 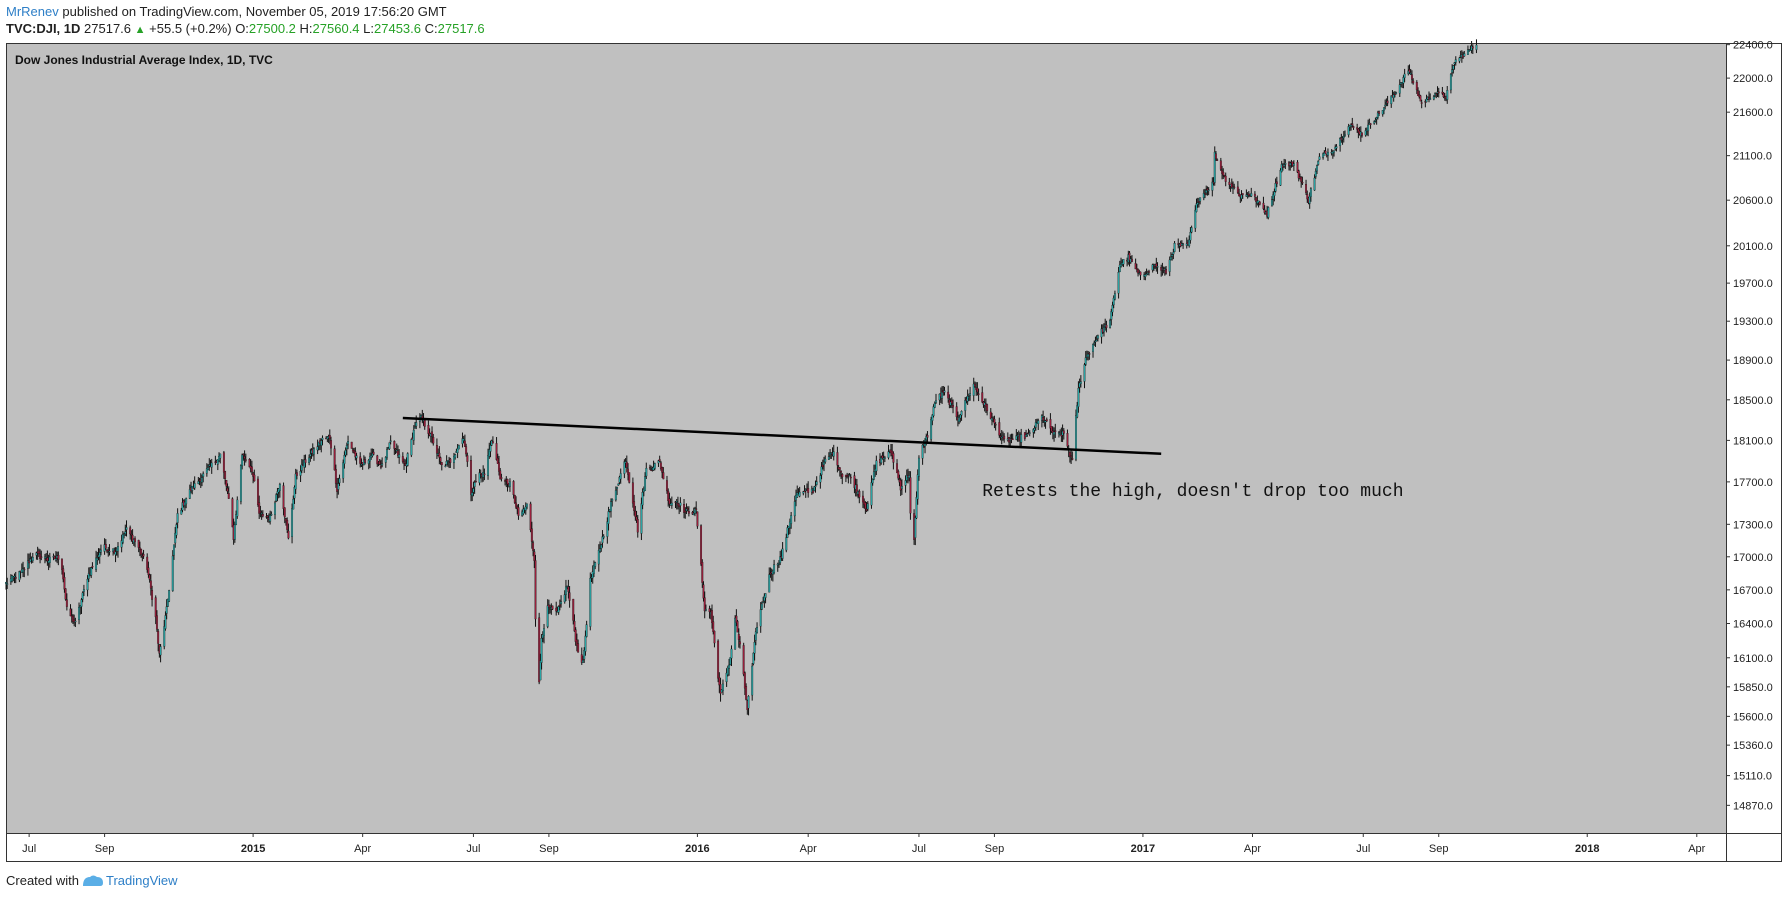 What do you see at coordinates (782, 436) in the screenshot?
I see `trendline` at bounding box center [782, 436].